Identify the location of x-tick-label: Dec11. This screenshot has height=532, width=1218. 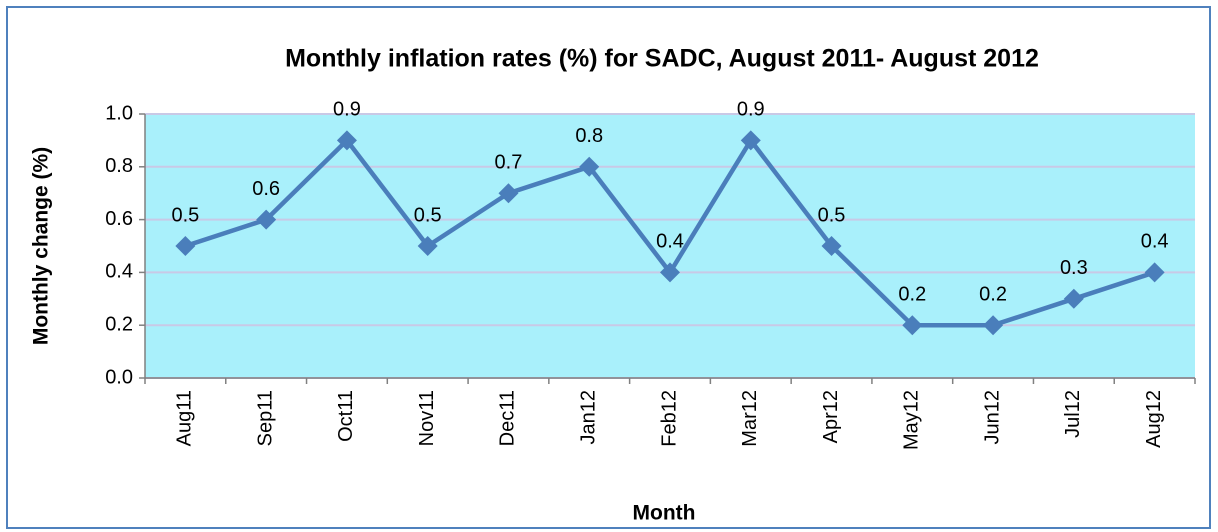
(508, 418).